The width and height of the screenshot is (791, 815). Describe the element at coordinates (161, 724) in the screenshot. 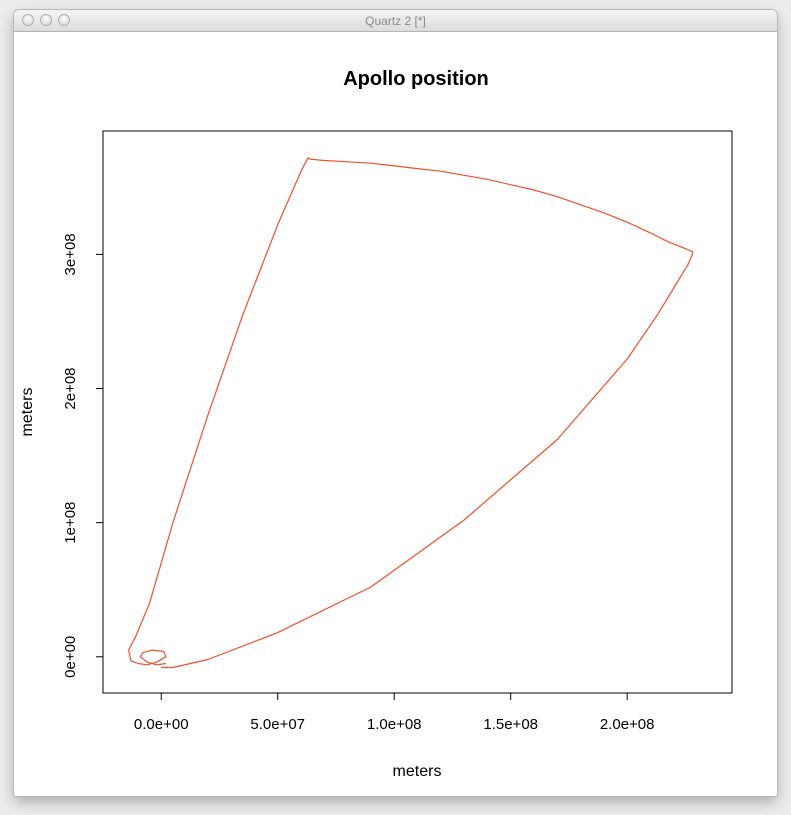

I see `x-tick-label: 0.0e+00` at that location.